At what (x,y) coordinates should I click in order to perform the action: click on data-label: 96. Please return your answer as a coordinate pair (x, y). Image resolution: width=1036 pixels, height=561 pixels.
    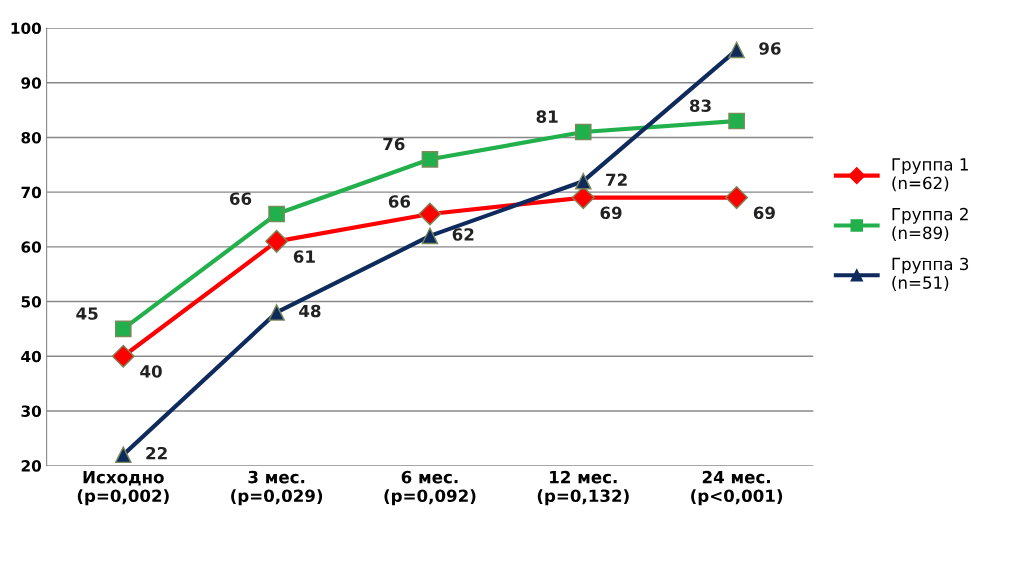
    Looking at the image, I should click on (770, 48).